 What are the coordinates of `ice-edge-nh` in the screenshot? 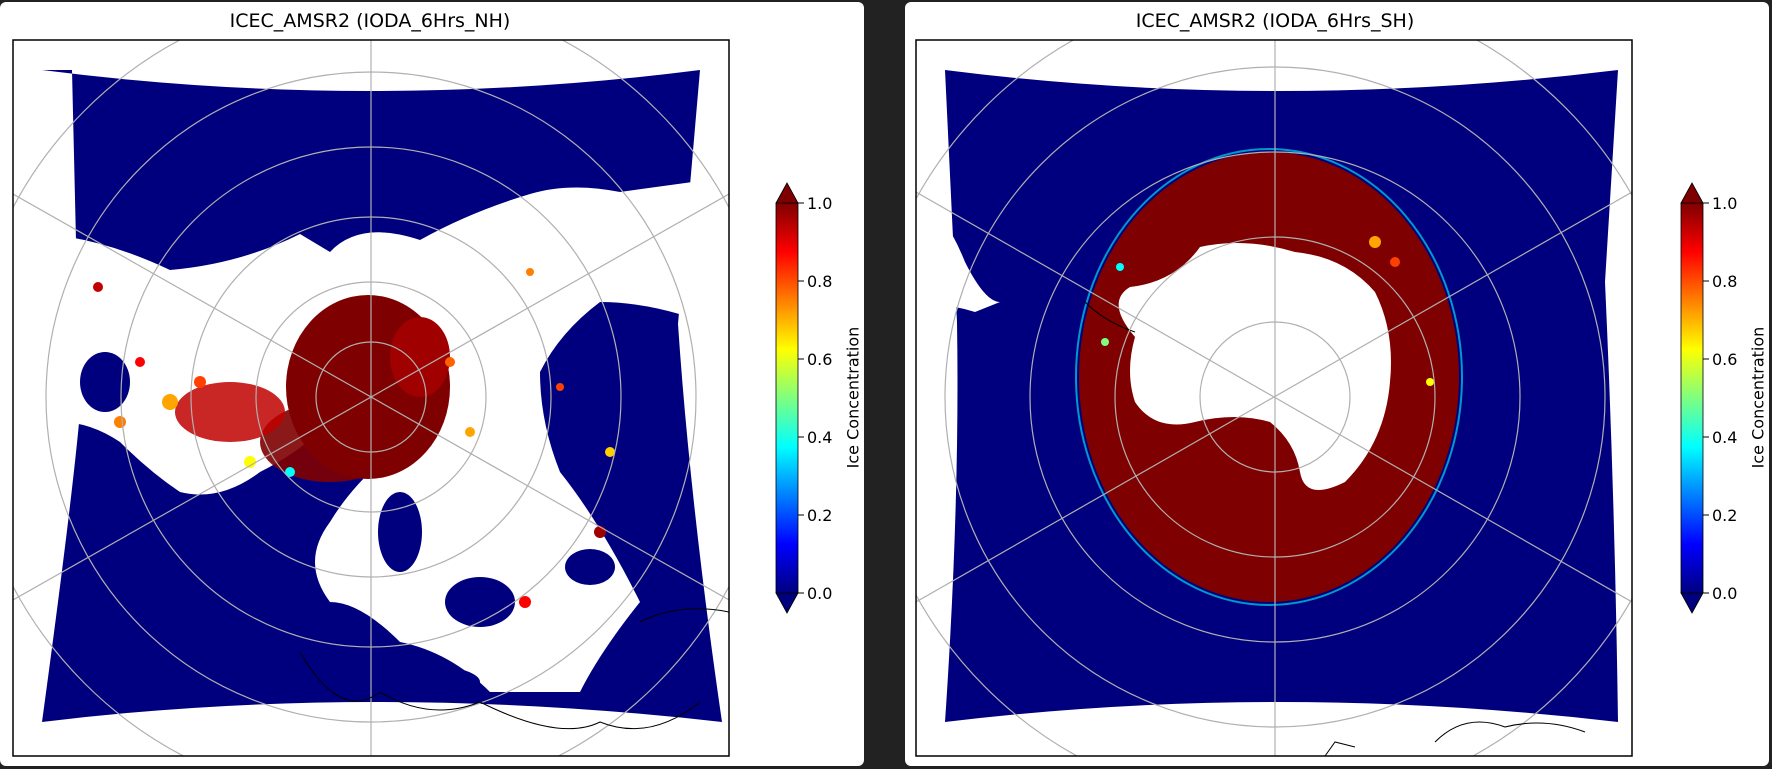 It's located at (354, 438).